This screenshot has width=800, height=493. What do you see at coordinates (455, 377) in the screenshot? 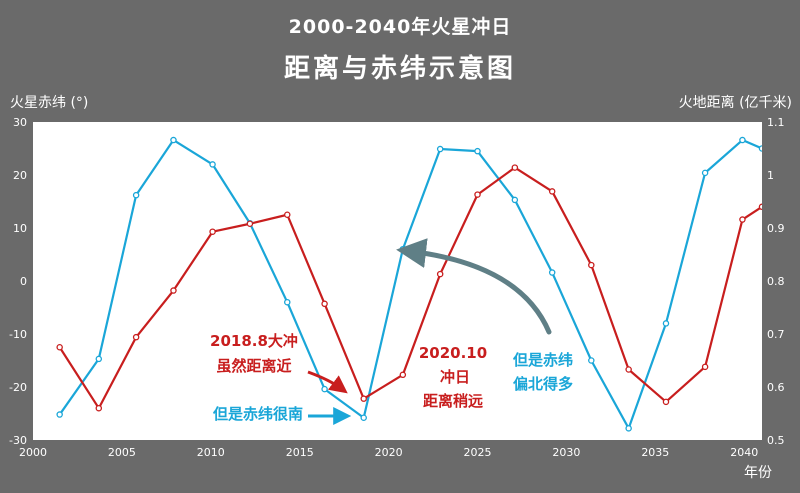
I see `annotation-text: 冲日` at bounding box center [455, 377].